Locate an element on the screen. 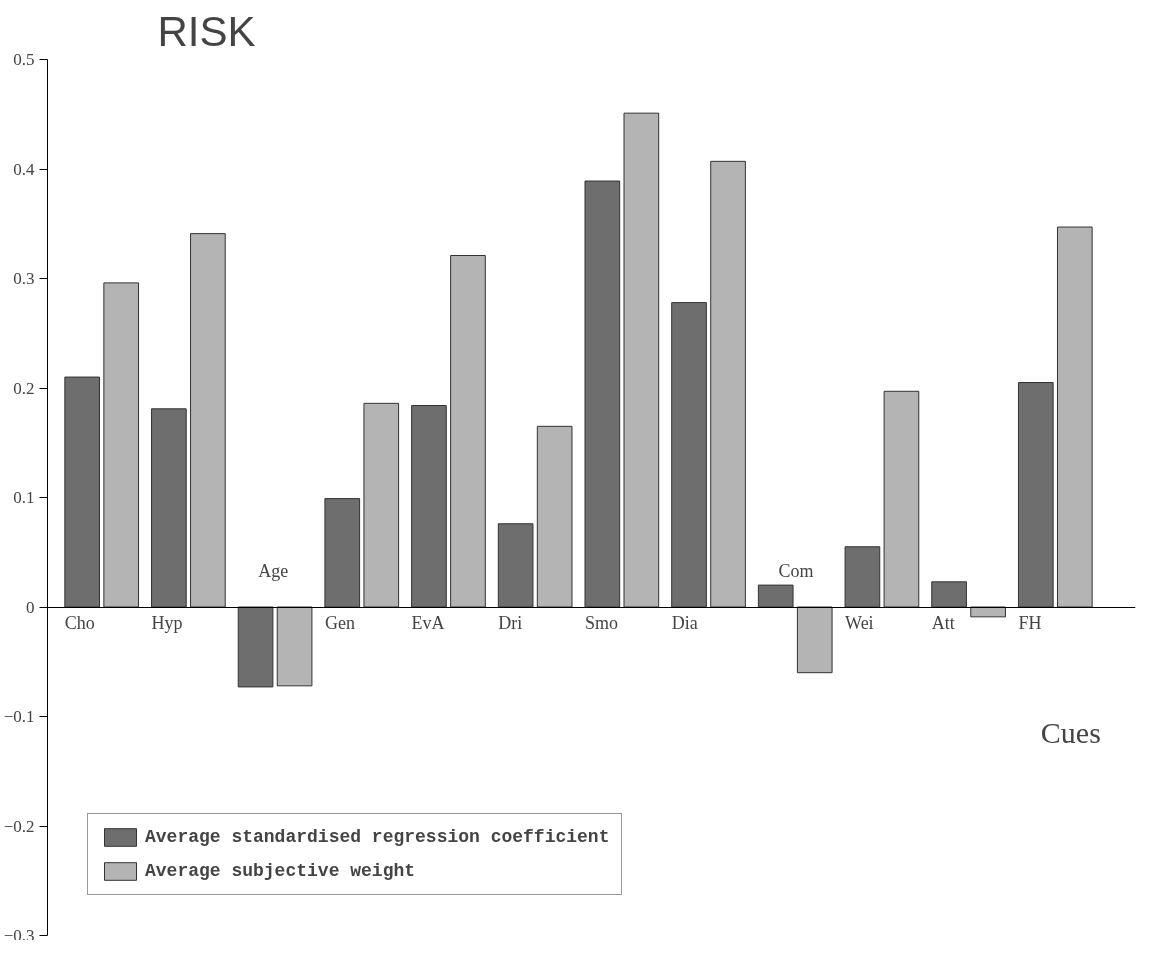 The height and width of the screenshot is (953, 1151). x-tick-label: Wei is located at coordinates (859, 623).